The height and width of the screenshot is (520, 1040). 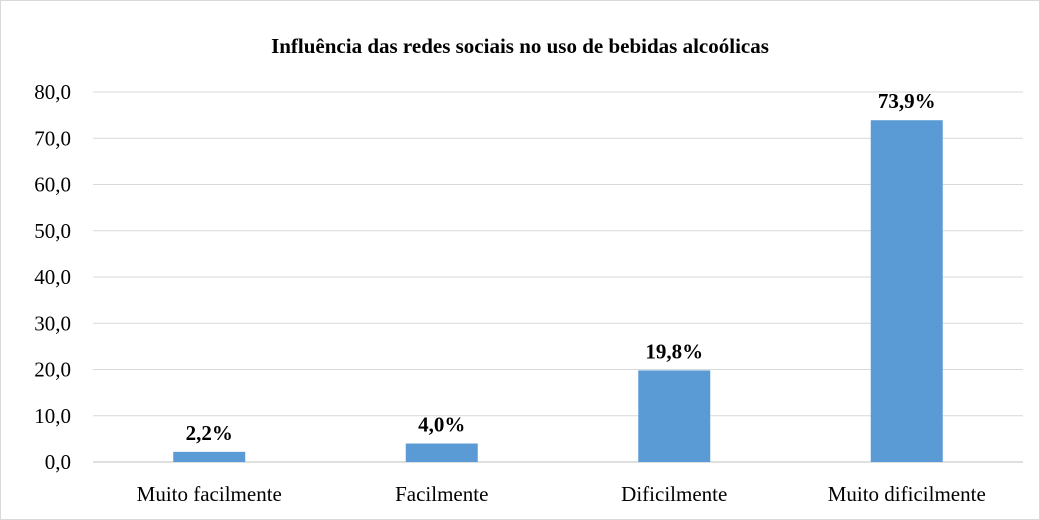 What do you see at coordinates (674, 494) in the screenshot?
I see `x-category-label: Dificilmente` at bounding box center [674, 494].